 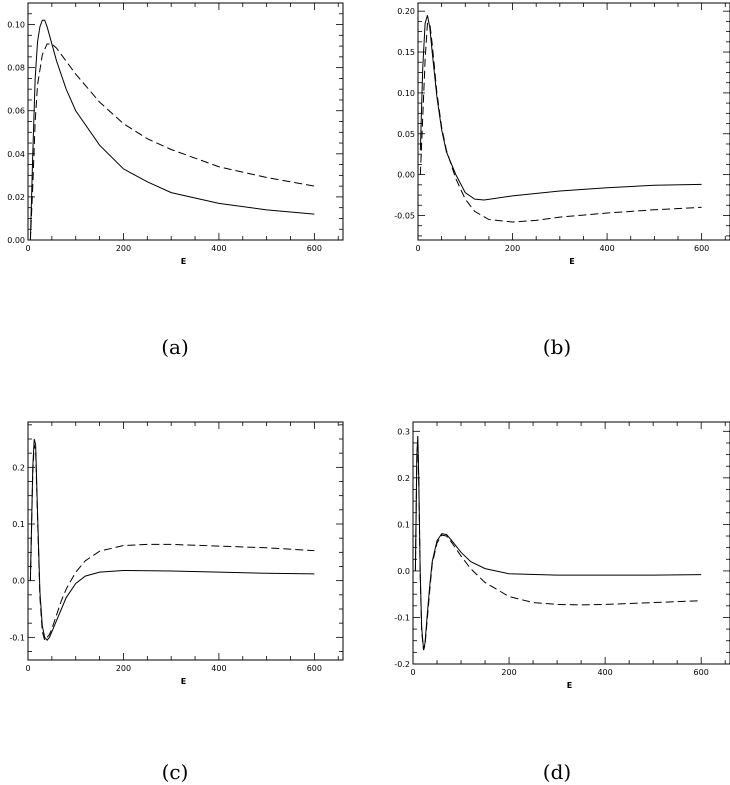 I want to click on y-tick-label: 0.06, so click(x=16, y=111).